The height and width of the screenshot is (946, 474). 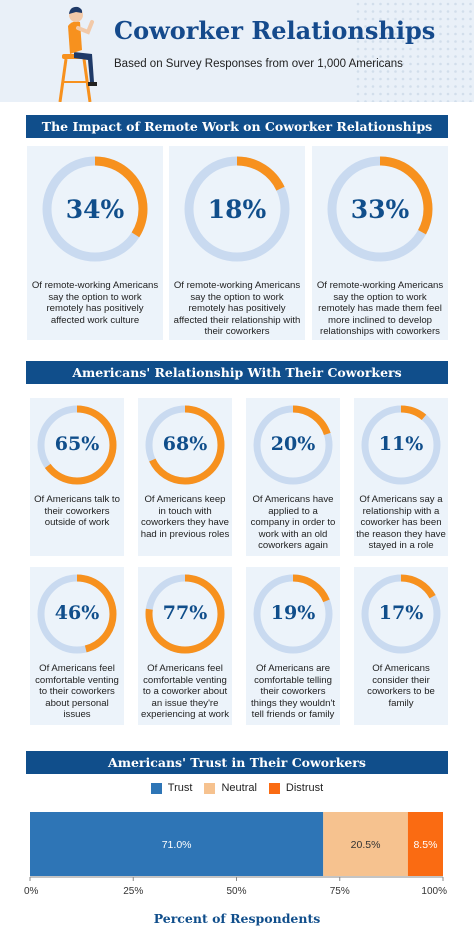 I want to click on chart-legend: Trust Neutral Distrust, so click(x=237, y=789).